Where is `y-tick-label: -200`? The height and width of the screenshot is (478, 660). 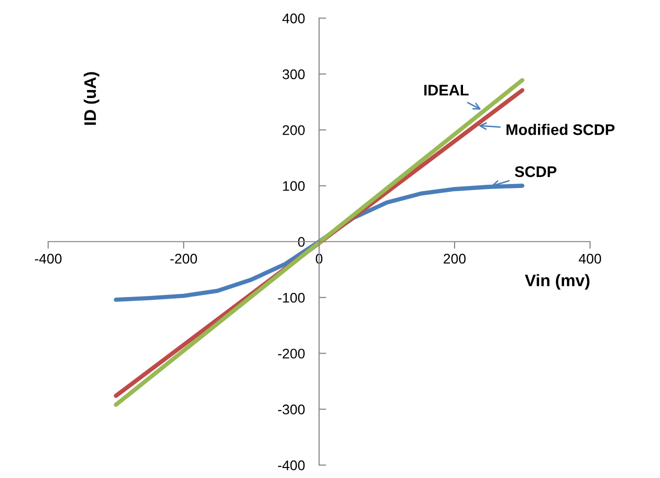 y-tick-label: -200 is located at coordinates (291, 353).